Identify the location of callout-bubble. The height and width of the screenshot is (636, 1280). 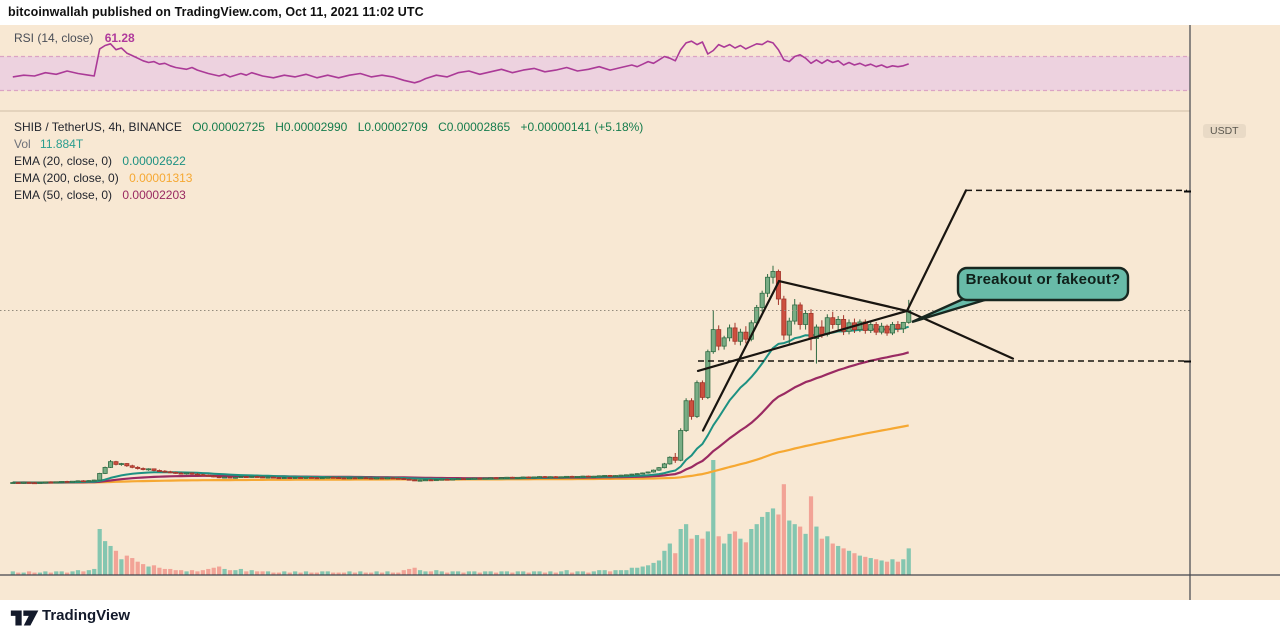
(1043, 284).